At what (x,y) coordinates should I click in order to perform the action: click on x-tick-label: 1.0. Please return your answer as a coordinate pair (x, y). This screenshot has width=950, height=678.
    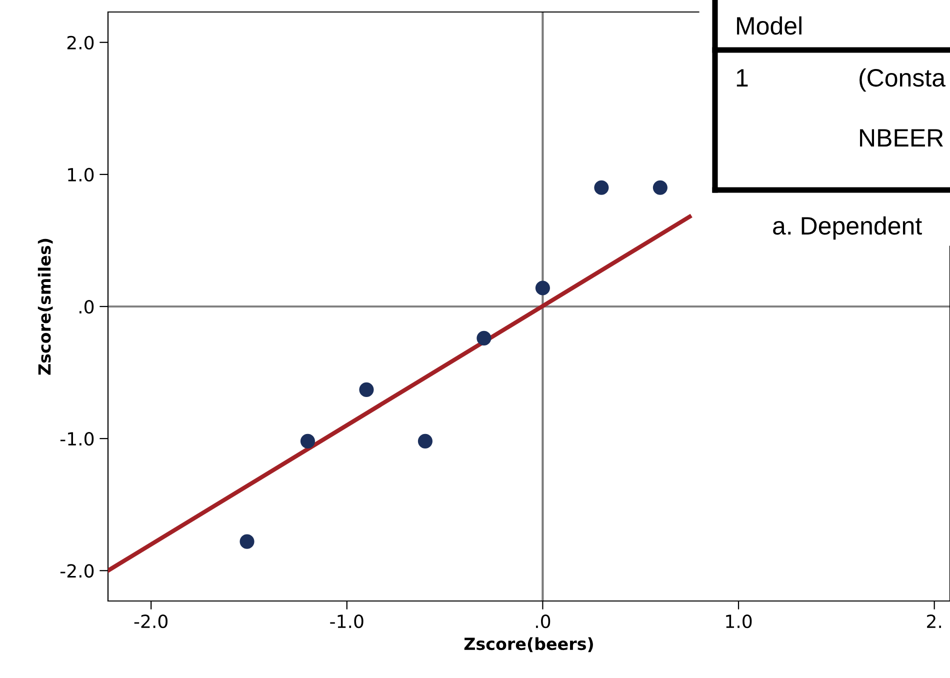
    Looking at the image, I should click on (739, 621).